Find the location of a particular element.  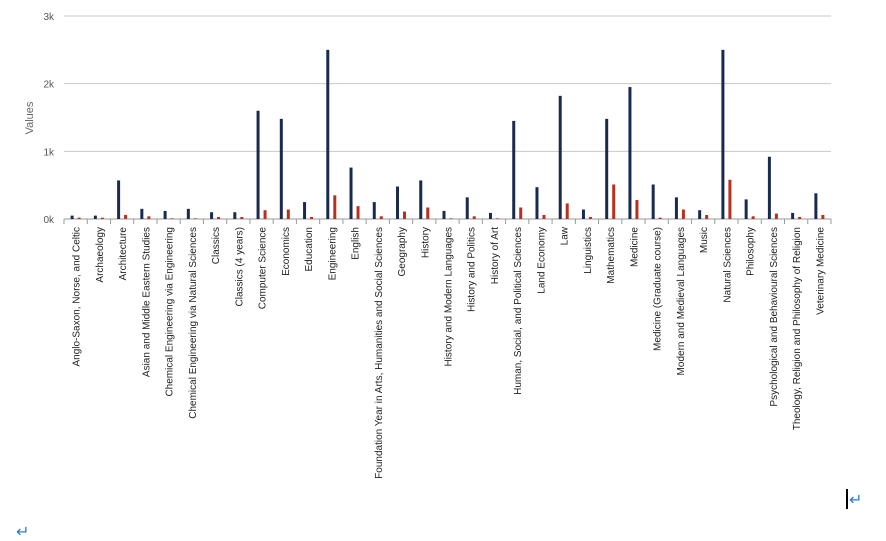

x-category-label: Modern and Medieval Languages is located at coordinates (681, 301).